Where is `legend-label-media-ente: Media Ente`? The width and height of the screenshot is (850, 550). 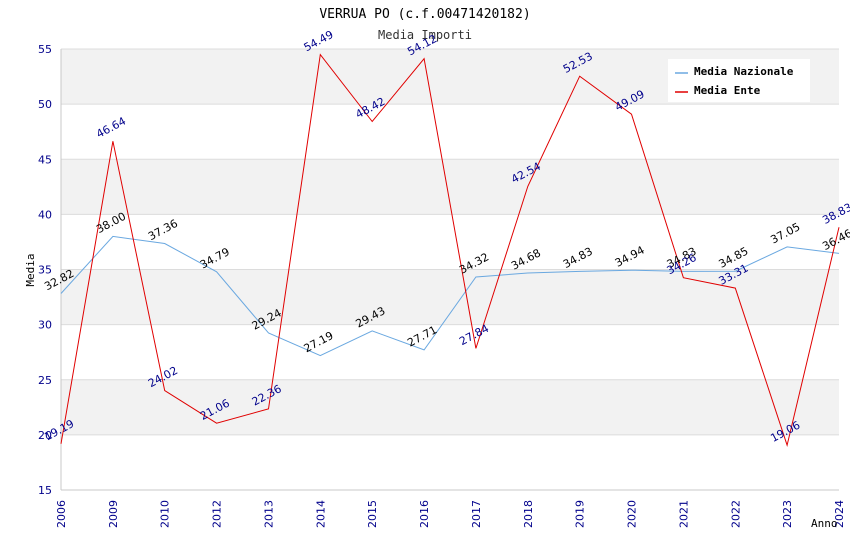
legend-label-media-ente: Media Ente is located at coordinates (727, 90).